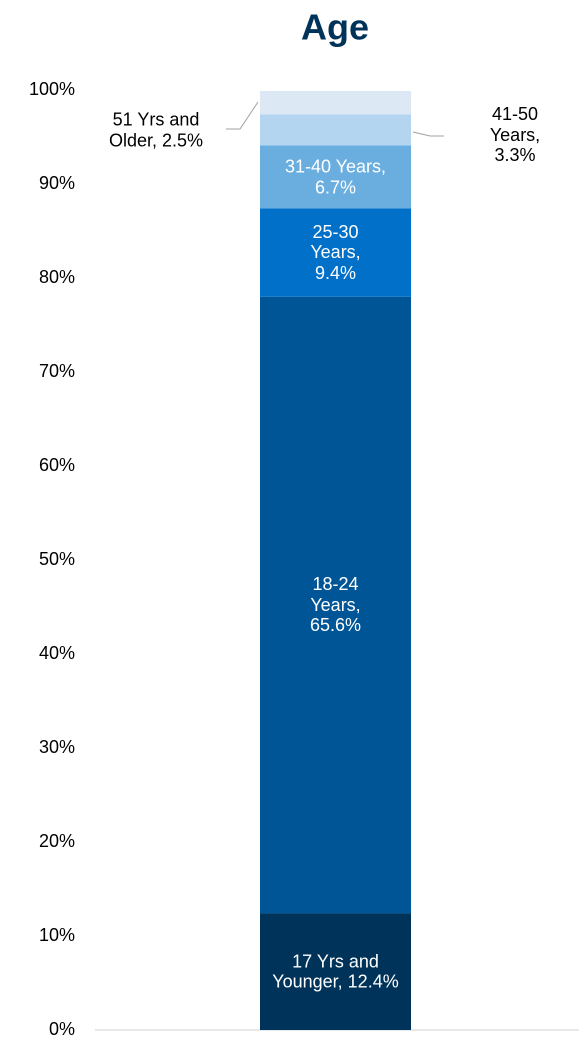 Image resolution: width=579 pixels, height=1042 pixels. Describe the element at coordinates (57, 653) in the screenshot. I see `y-tick-label: 40%` at that location.